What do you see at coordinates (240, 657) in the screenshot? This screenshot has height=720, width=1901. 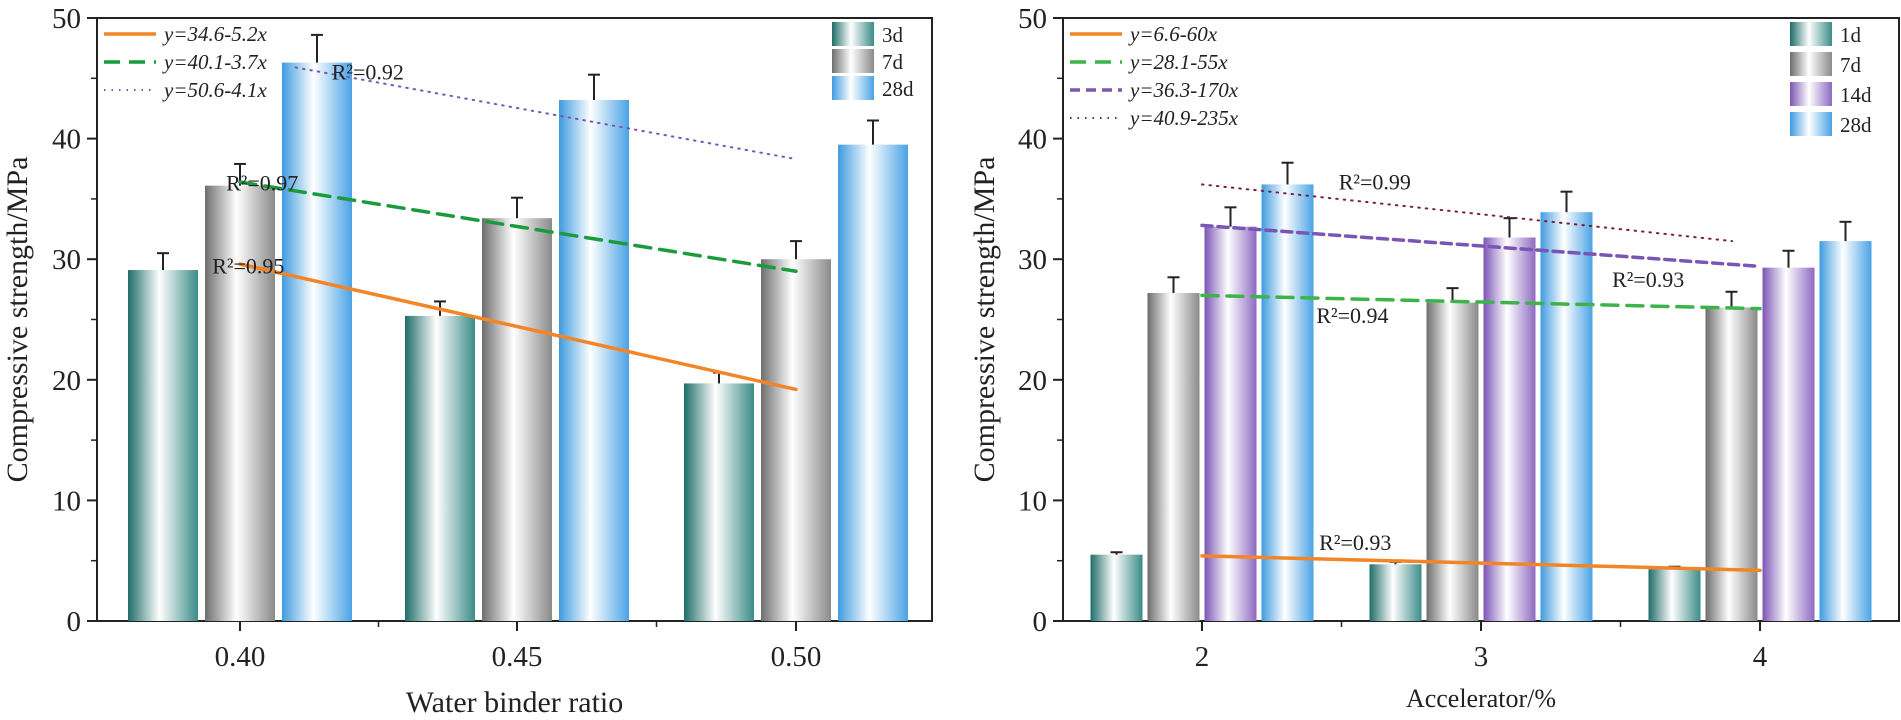 I see `x-tick-label: 0.40` at bounding box center [240, 657].